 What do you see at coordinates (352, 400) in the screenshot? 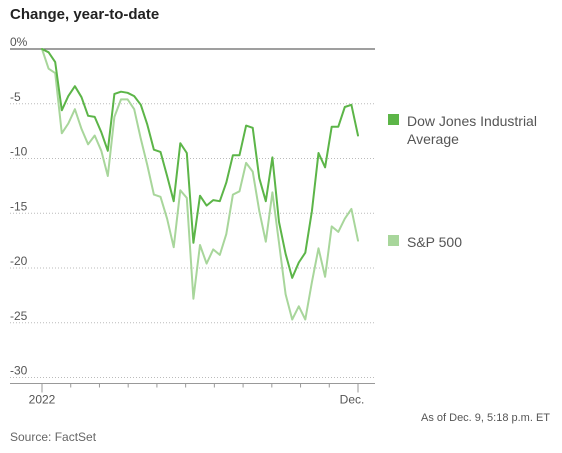
I see `x-tick-label: Dec.` at bounding box center [352, 400].